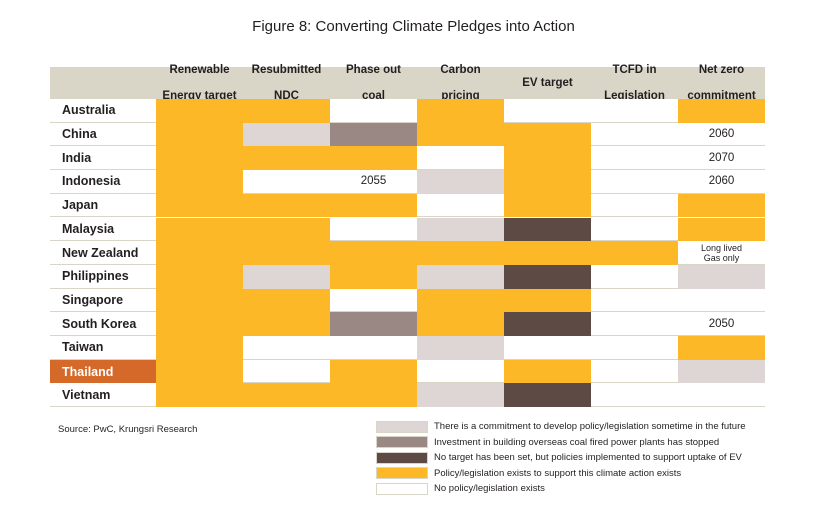  Describe the element at coordinates (460, 69) in the screenshot. I see `column-header-line: Carbon` at that location.